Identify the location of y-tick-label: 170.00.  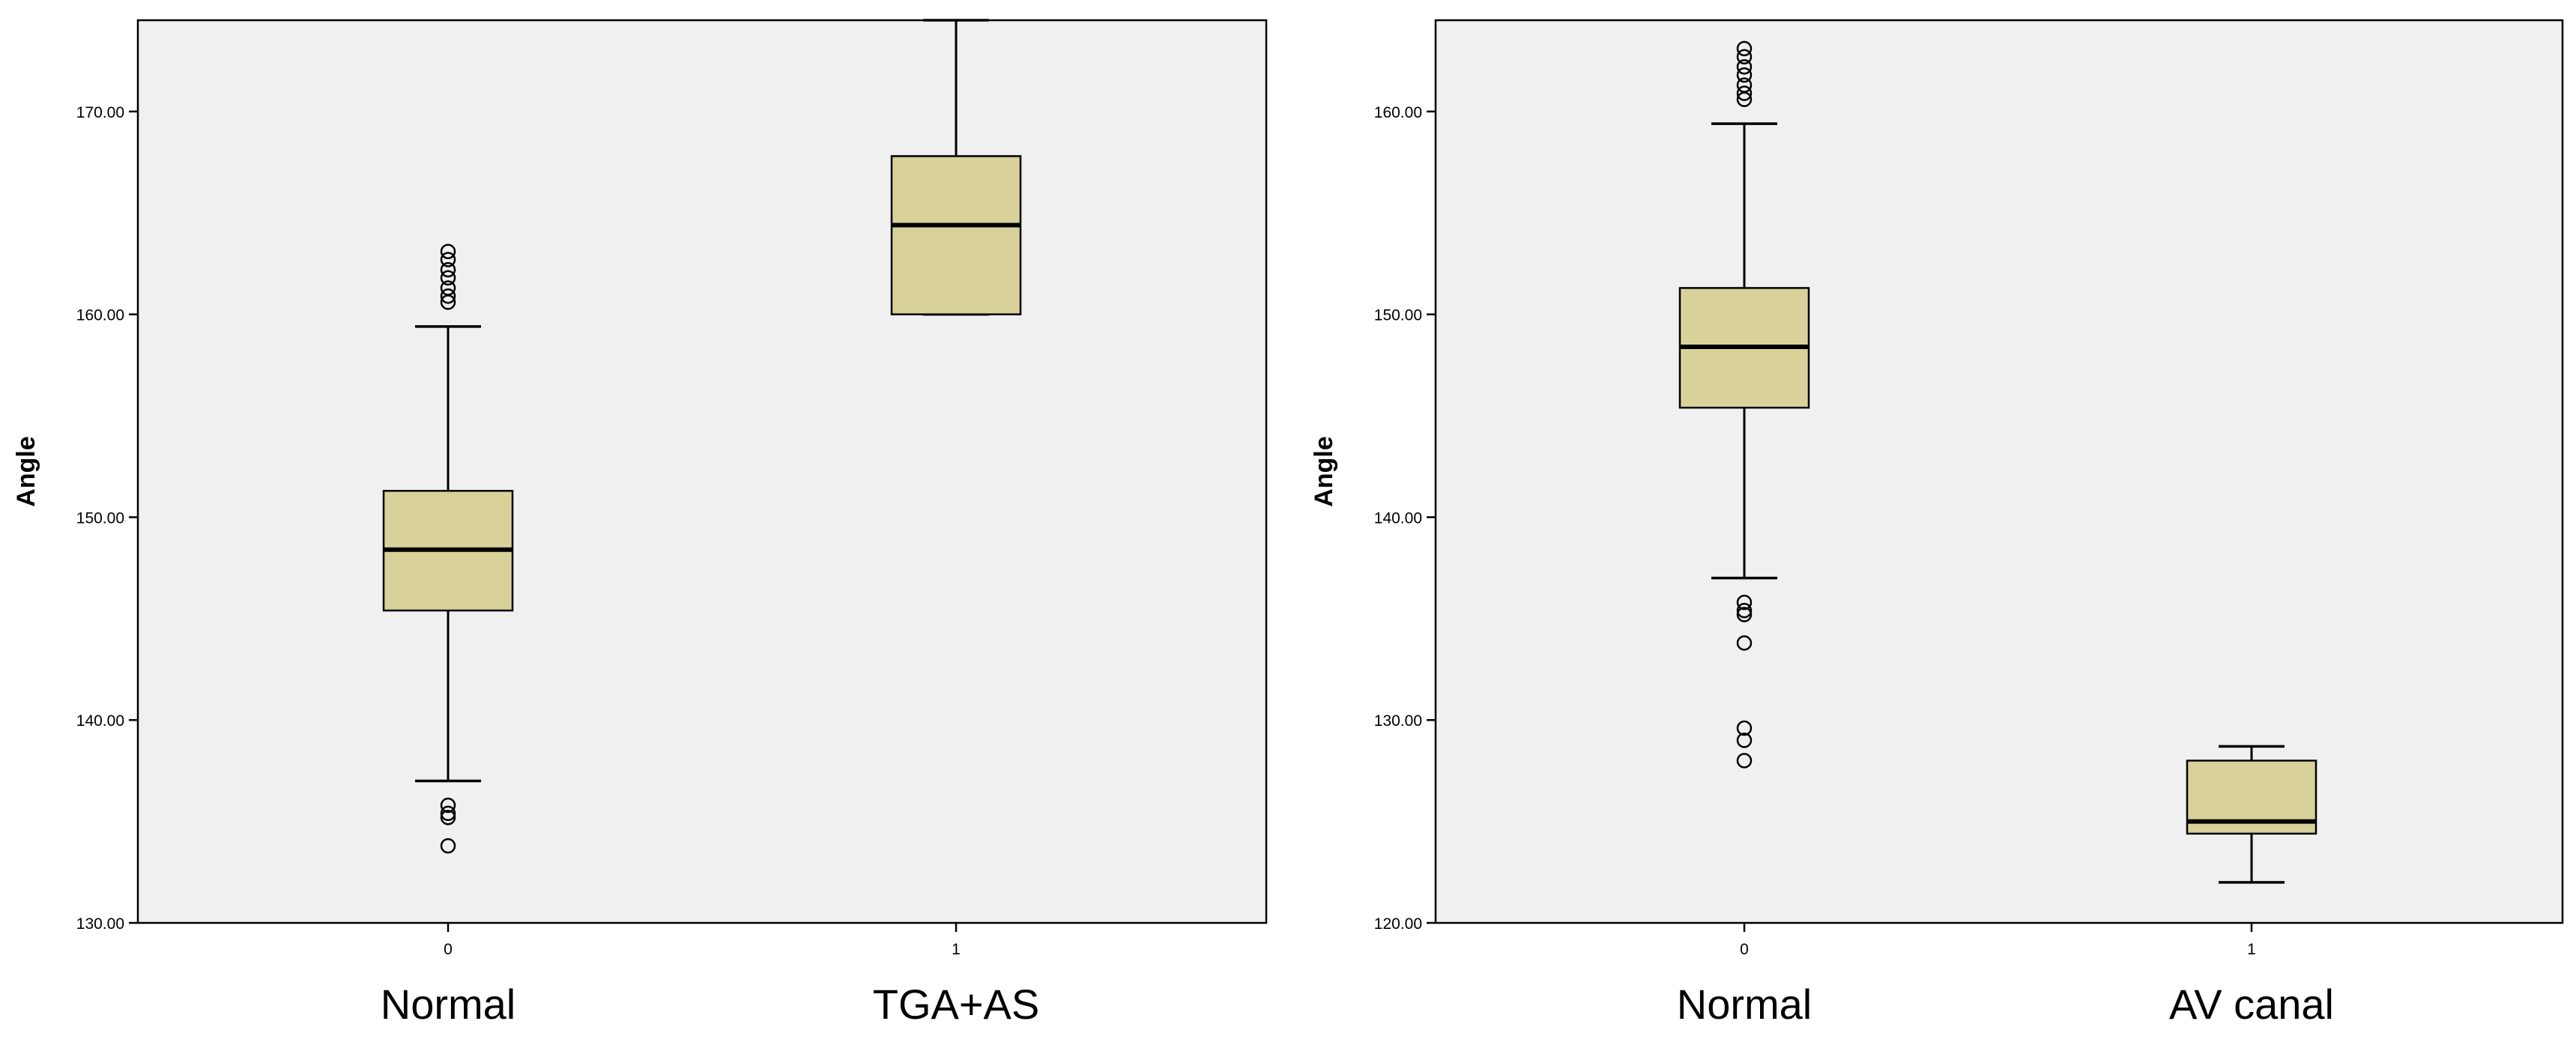
(100, 112).